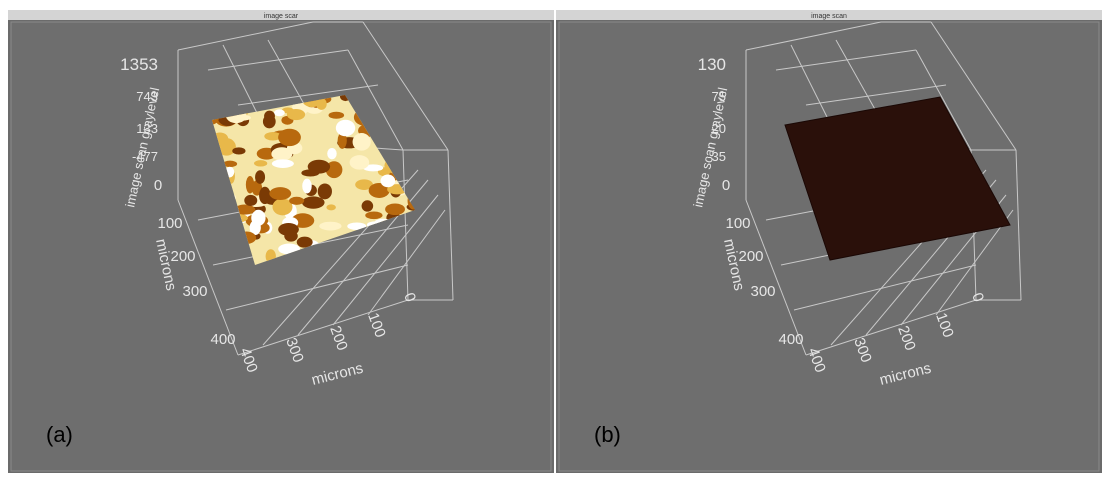 This screenshot has height=478, width=1118. What do you see at coordinates (147, 96) in the screenshot?
I see `z-tick-label: 743` at bounding box center [147, 96].